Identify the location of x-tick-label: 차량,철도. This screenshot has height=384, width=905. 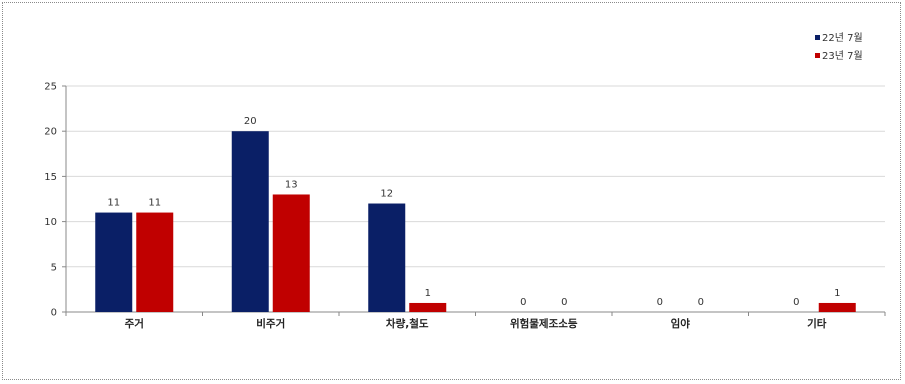
(407, 323).